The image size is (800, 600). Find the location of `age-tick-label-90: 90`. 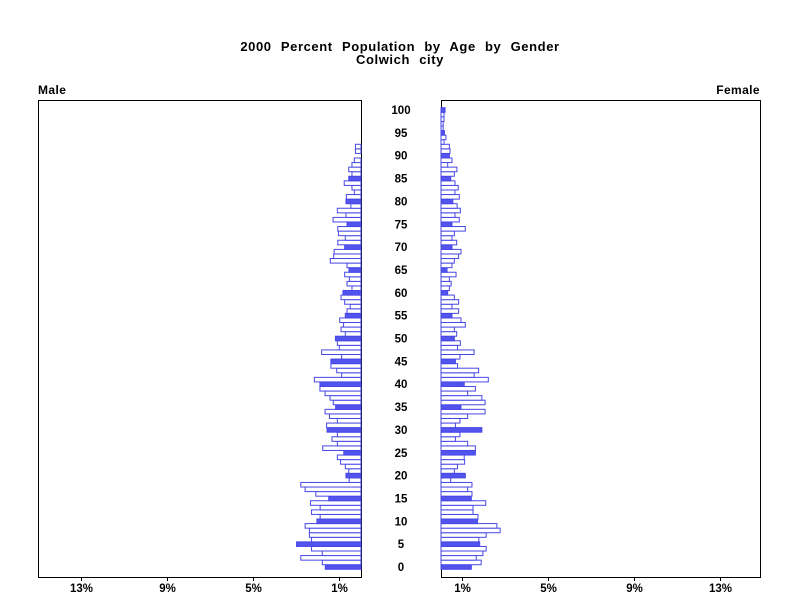

age-tick-label-90: 90 is located at coordinates (401, 157).